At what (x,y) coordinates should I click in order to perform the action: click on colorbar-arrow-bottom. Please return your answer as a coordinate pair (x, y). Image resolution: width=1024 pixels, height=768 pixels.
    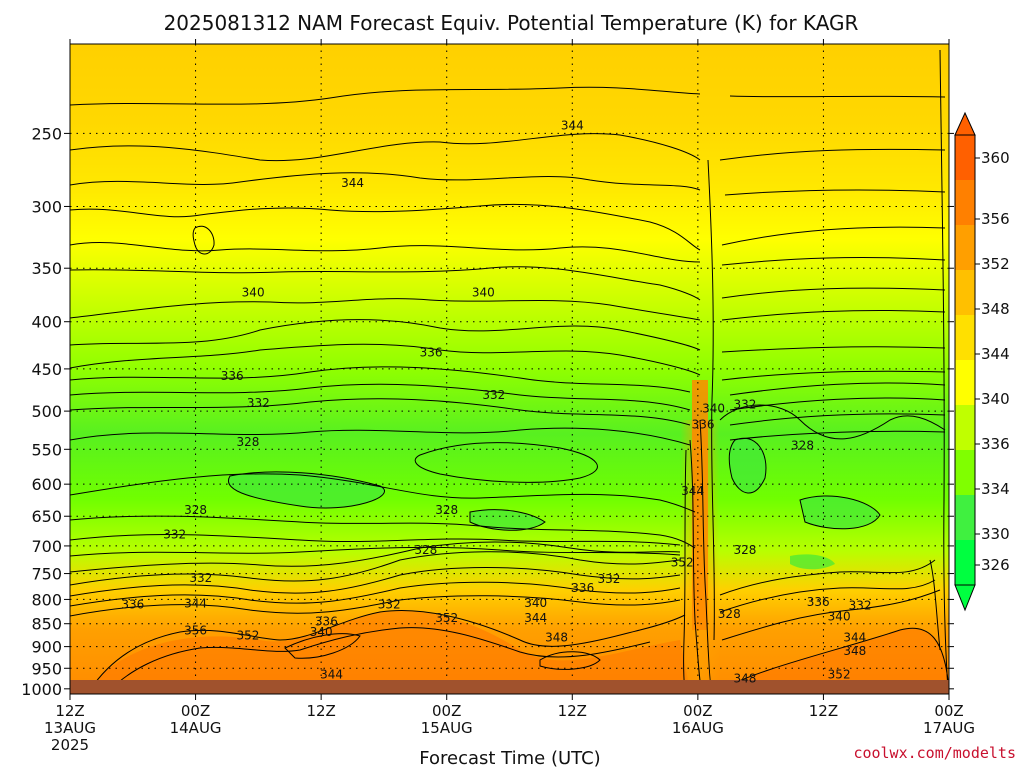
    Looking at the image, I should click on (965, 598).